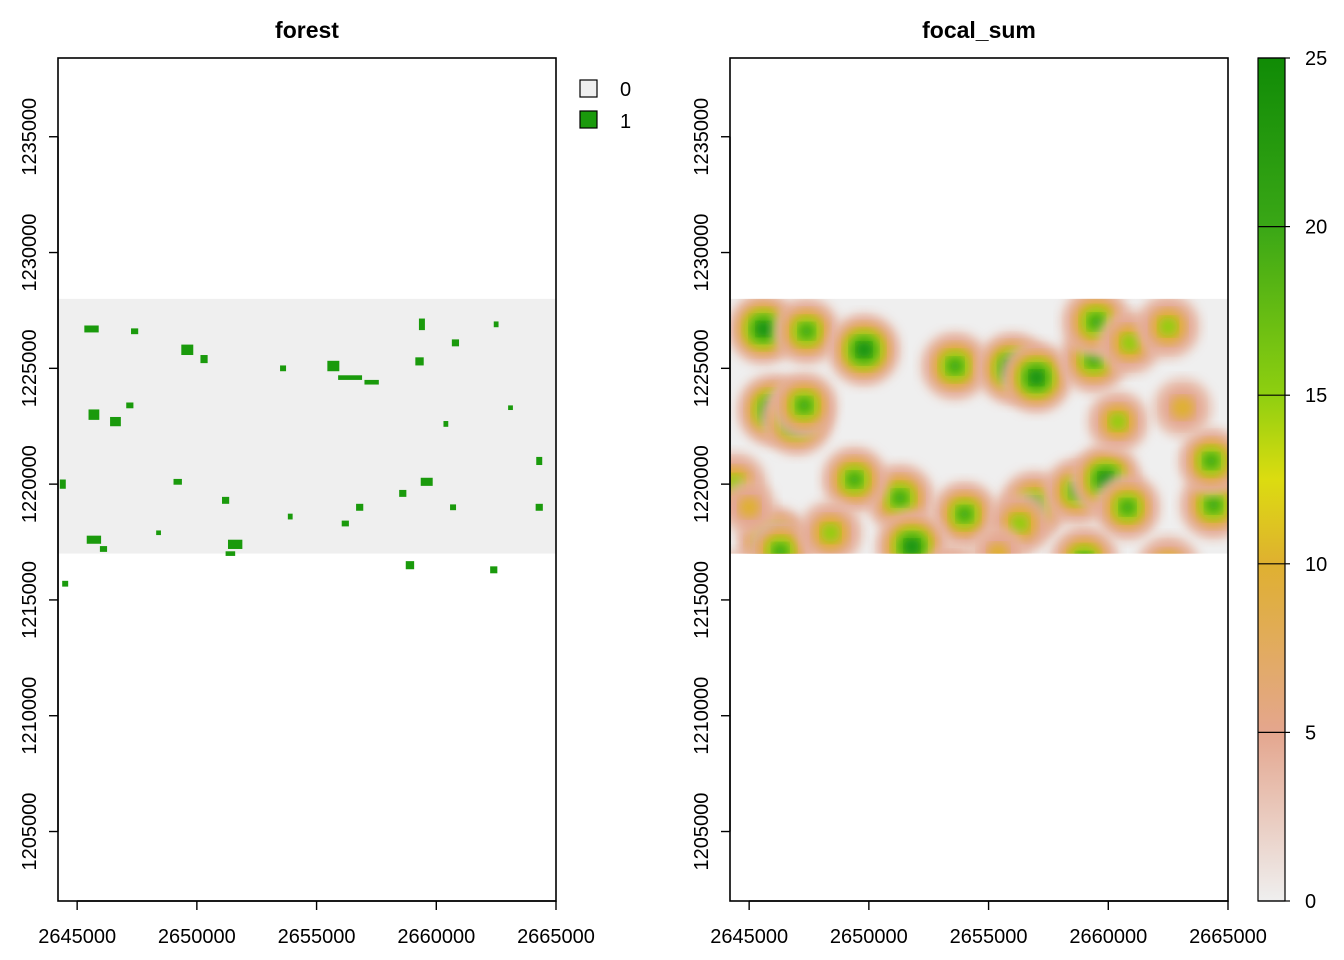 The width and height of the screenshot is (1344, 960). What do you see at coordinates (625, 122) in the screenshot?
I see `legend-label-1: 1` at bounding box center [625, 122].